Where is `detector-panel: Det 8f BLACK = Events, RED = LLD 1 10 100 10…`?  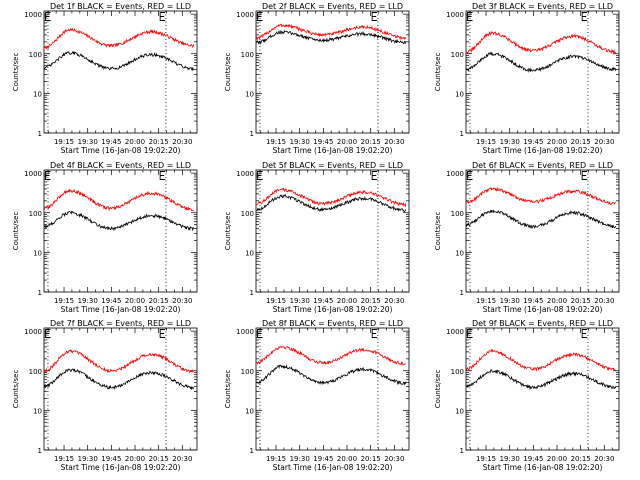
detector-panel: Det 8f BLACK = Events, RED = LLD 1 10 100 10… is located at coordinates (317, 395).